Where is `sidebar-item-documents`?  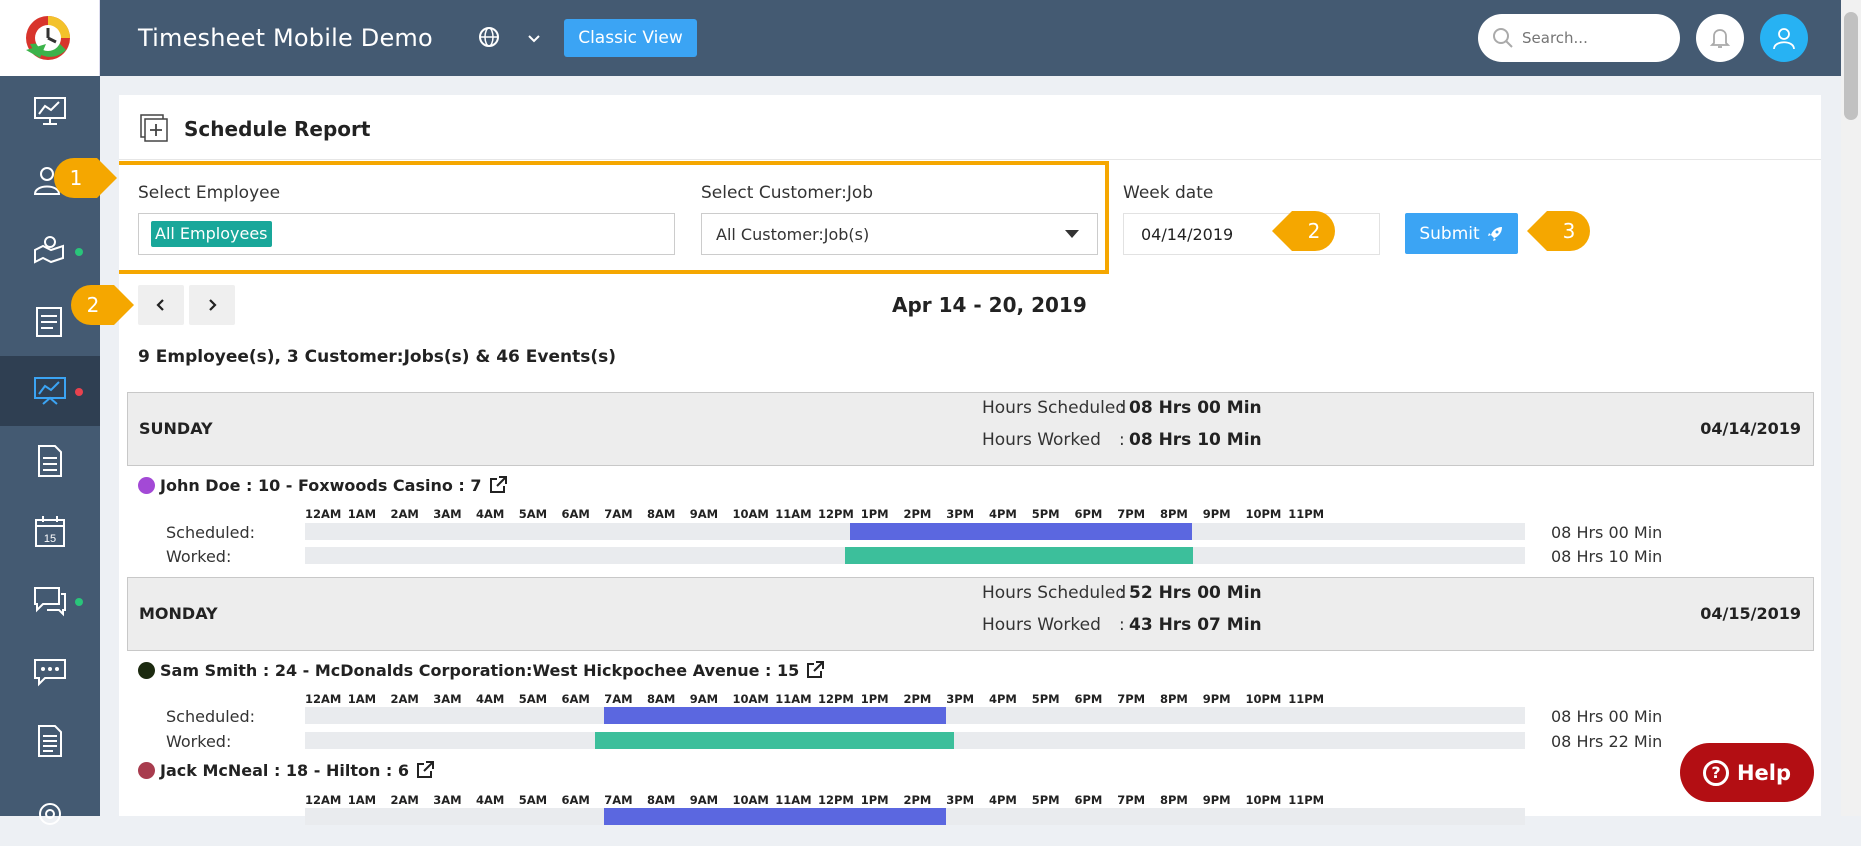 sidebar-item-documents is located at coordinates (50, 461).